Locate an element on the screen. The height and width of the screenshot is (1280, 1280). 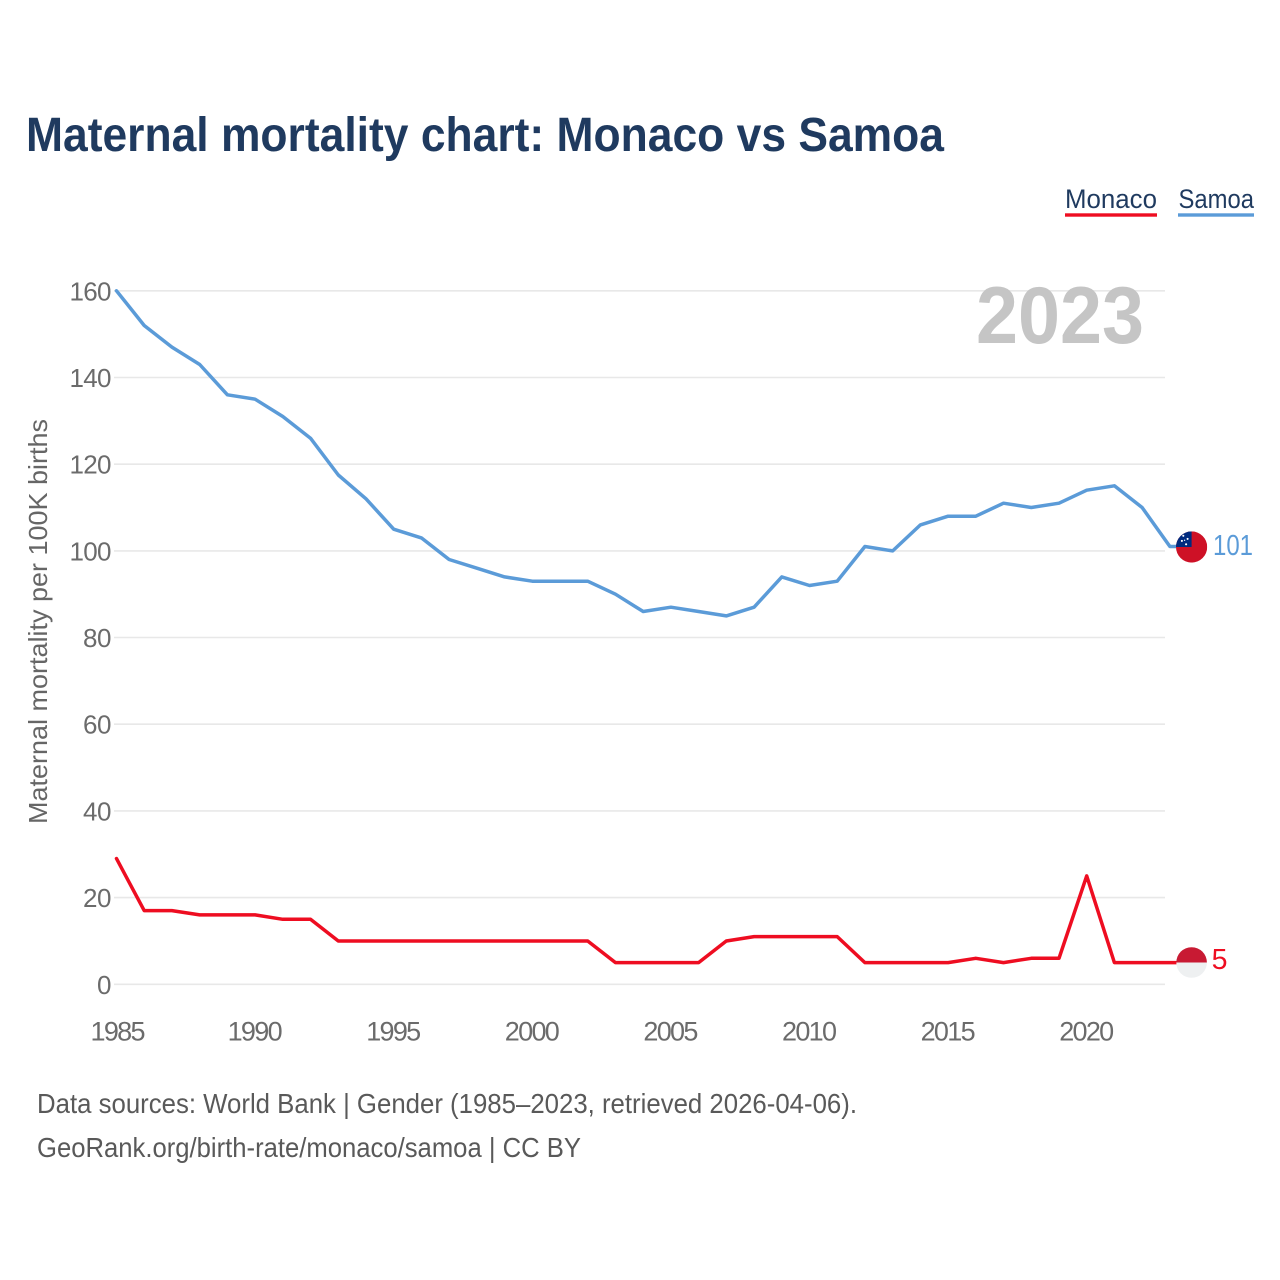
svg-text: Samoa is located at coordinates (1217, 199).